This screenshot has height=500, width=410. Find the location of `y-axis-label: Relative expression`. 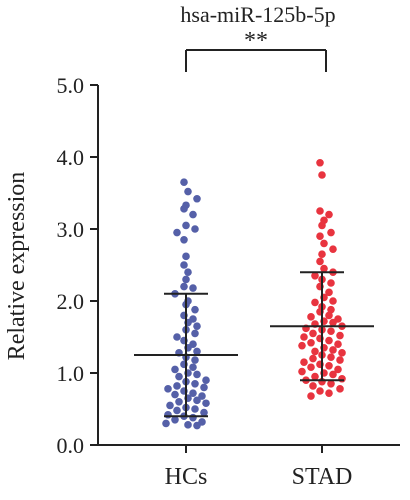

y-axis-label: Relative expression is located at coordinates (17, 266).